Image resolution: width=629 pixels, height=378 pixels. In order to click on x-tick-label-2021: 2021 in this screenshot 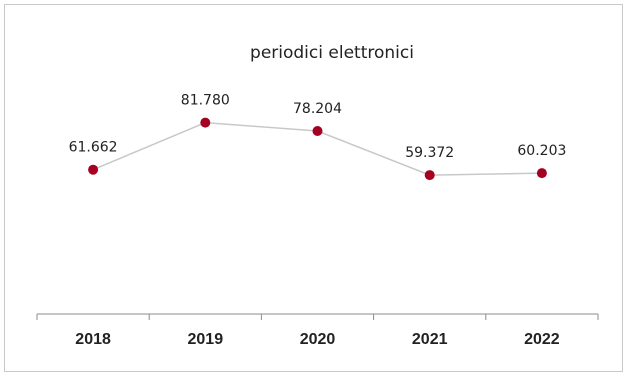, I will do `click(430, 339)`.